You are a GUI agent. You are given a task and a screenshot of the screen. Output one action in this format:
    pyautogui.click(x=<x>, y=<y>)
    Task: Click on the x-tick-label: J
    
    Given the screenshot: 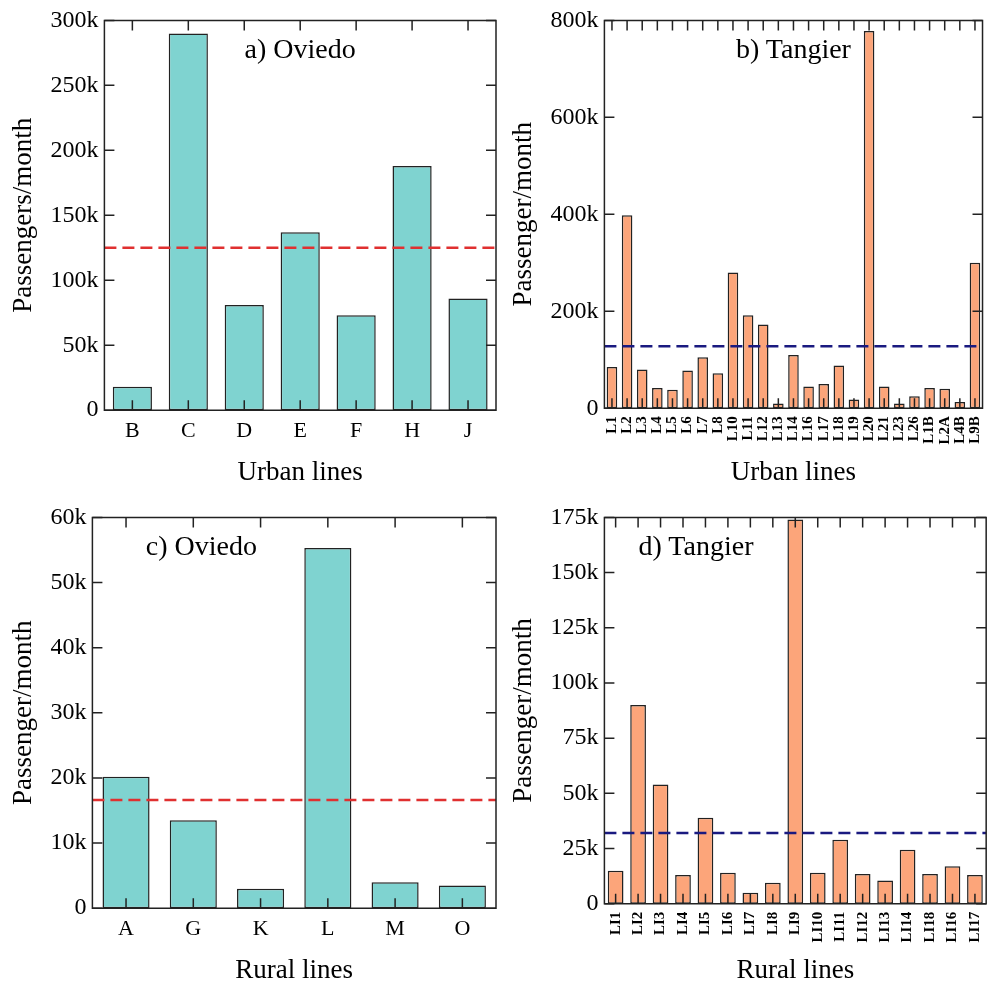 What is the action you would take?
    pyautogui.click(x=468, y=430)
    